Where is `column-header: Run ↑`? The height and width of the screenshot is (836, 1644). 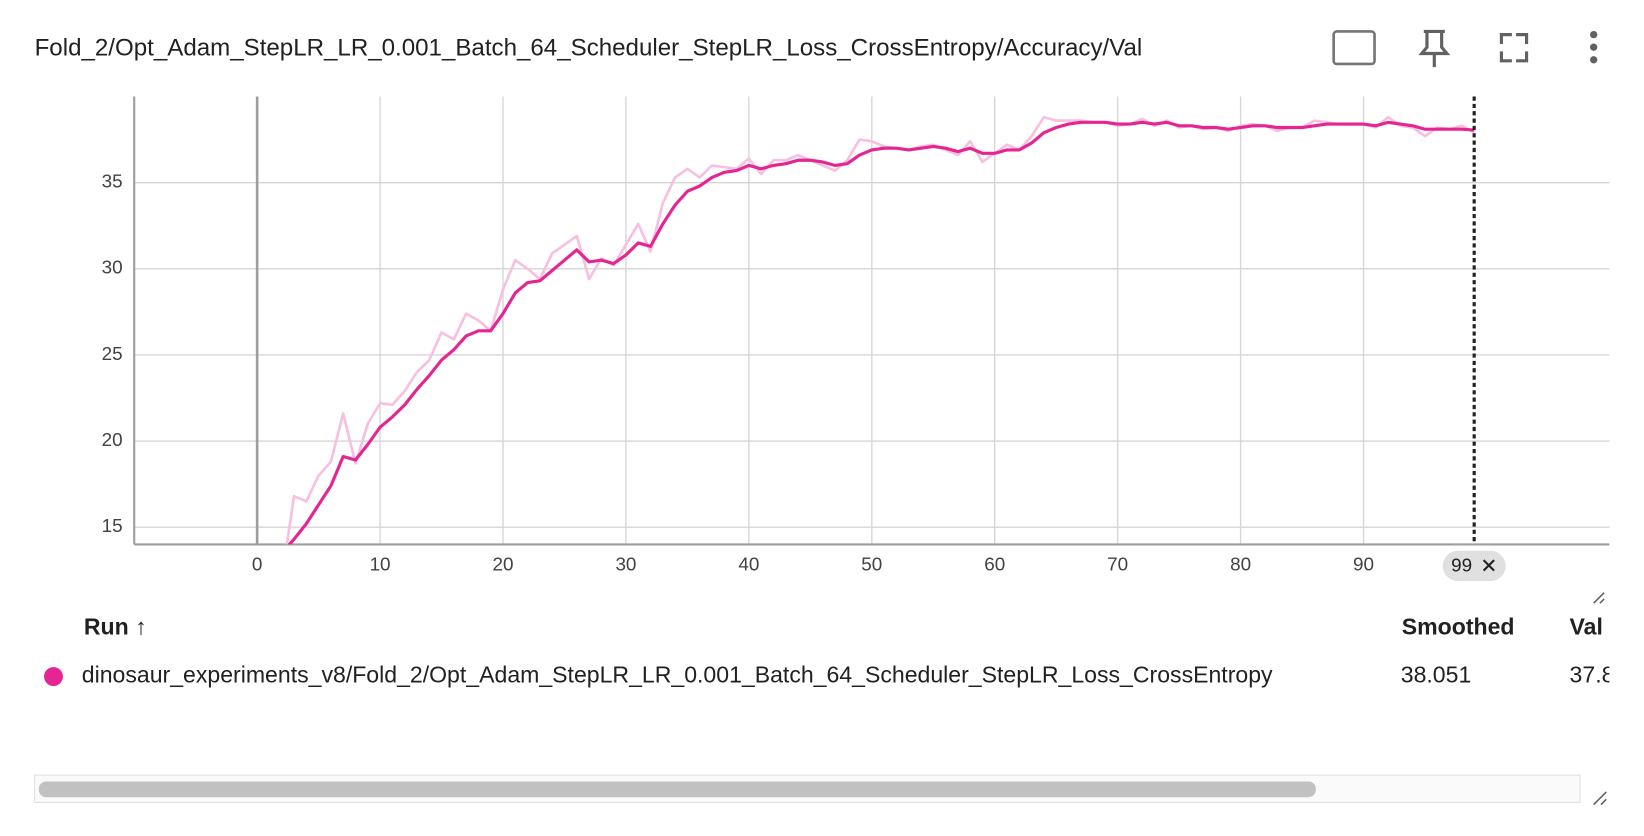 column-header: Run ↑ is located at coordinates (115, 626).